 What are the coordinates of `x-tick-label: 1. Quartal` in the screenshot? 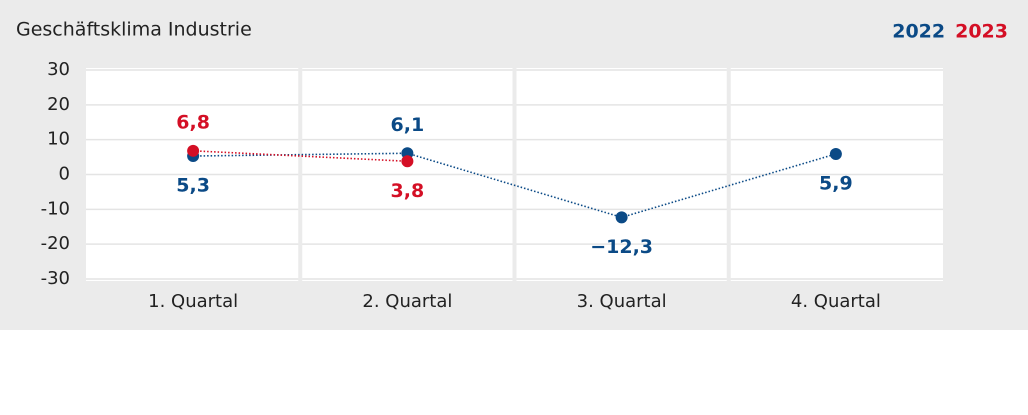 It's located at (193, 301).